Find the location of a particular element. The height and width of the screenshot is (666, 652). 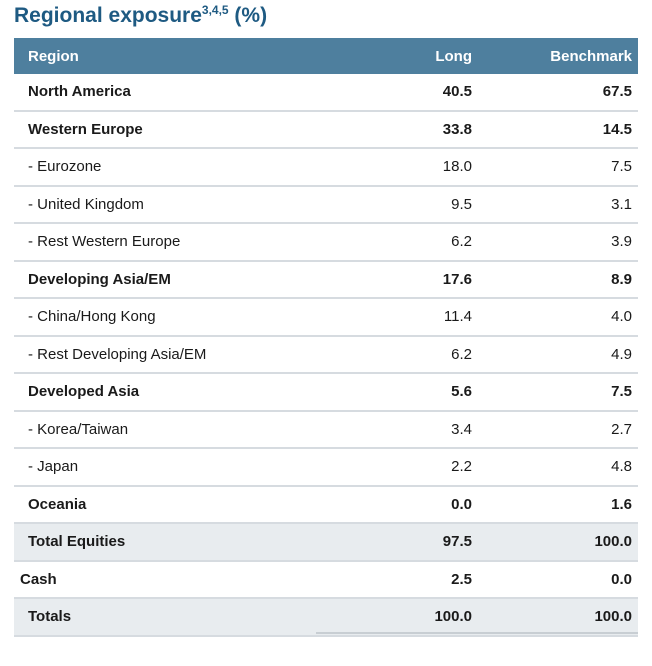

cell-long: 97.5 is located at coordinates (457, 542).